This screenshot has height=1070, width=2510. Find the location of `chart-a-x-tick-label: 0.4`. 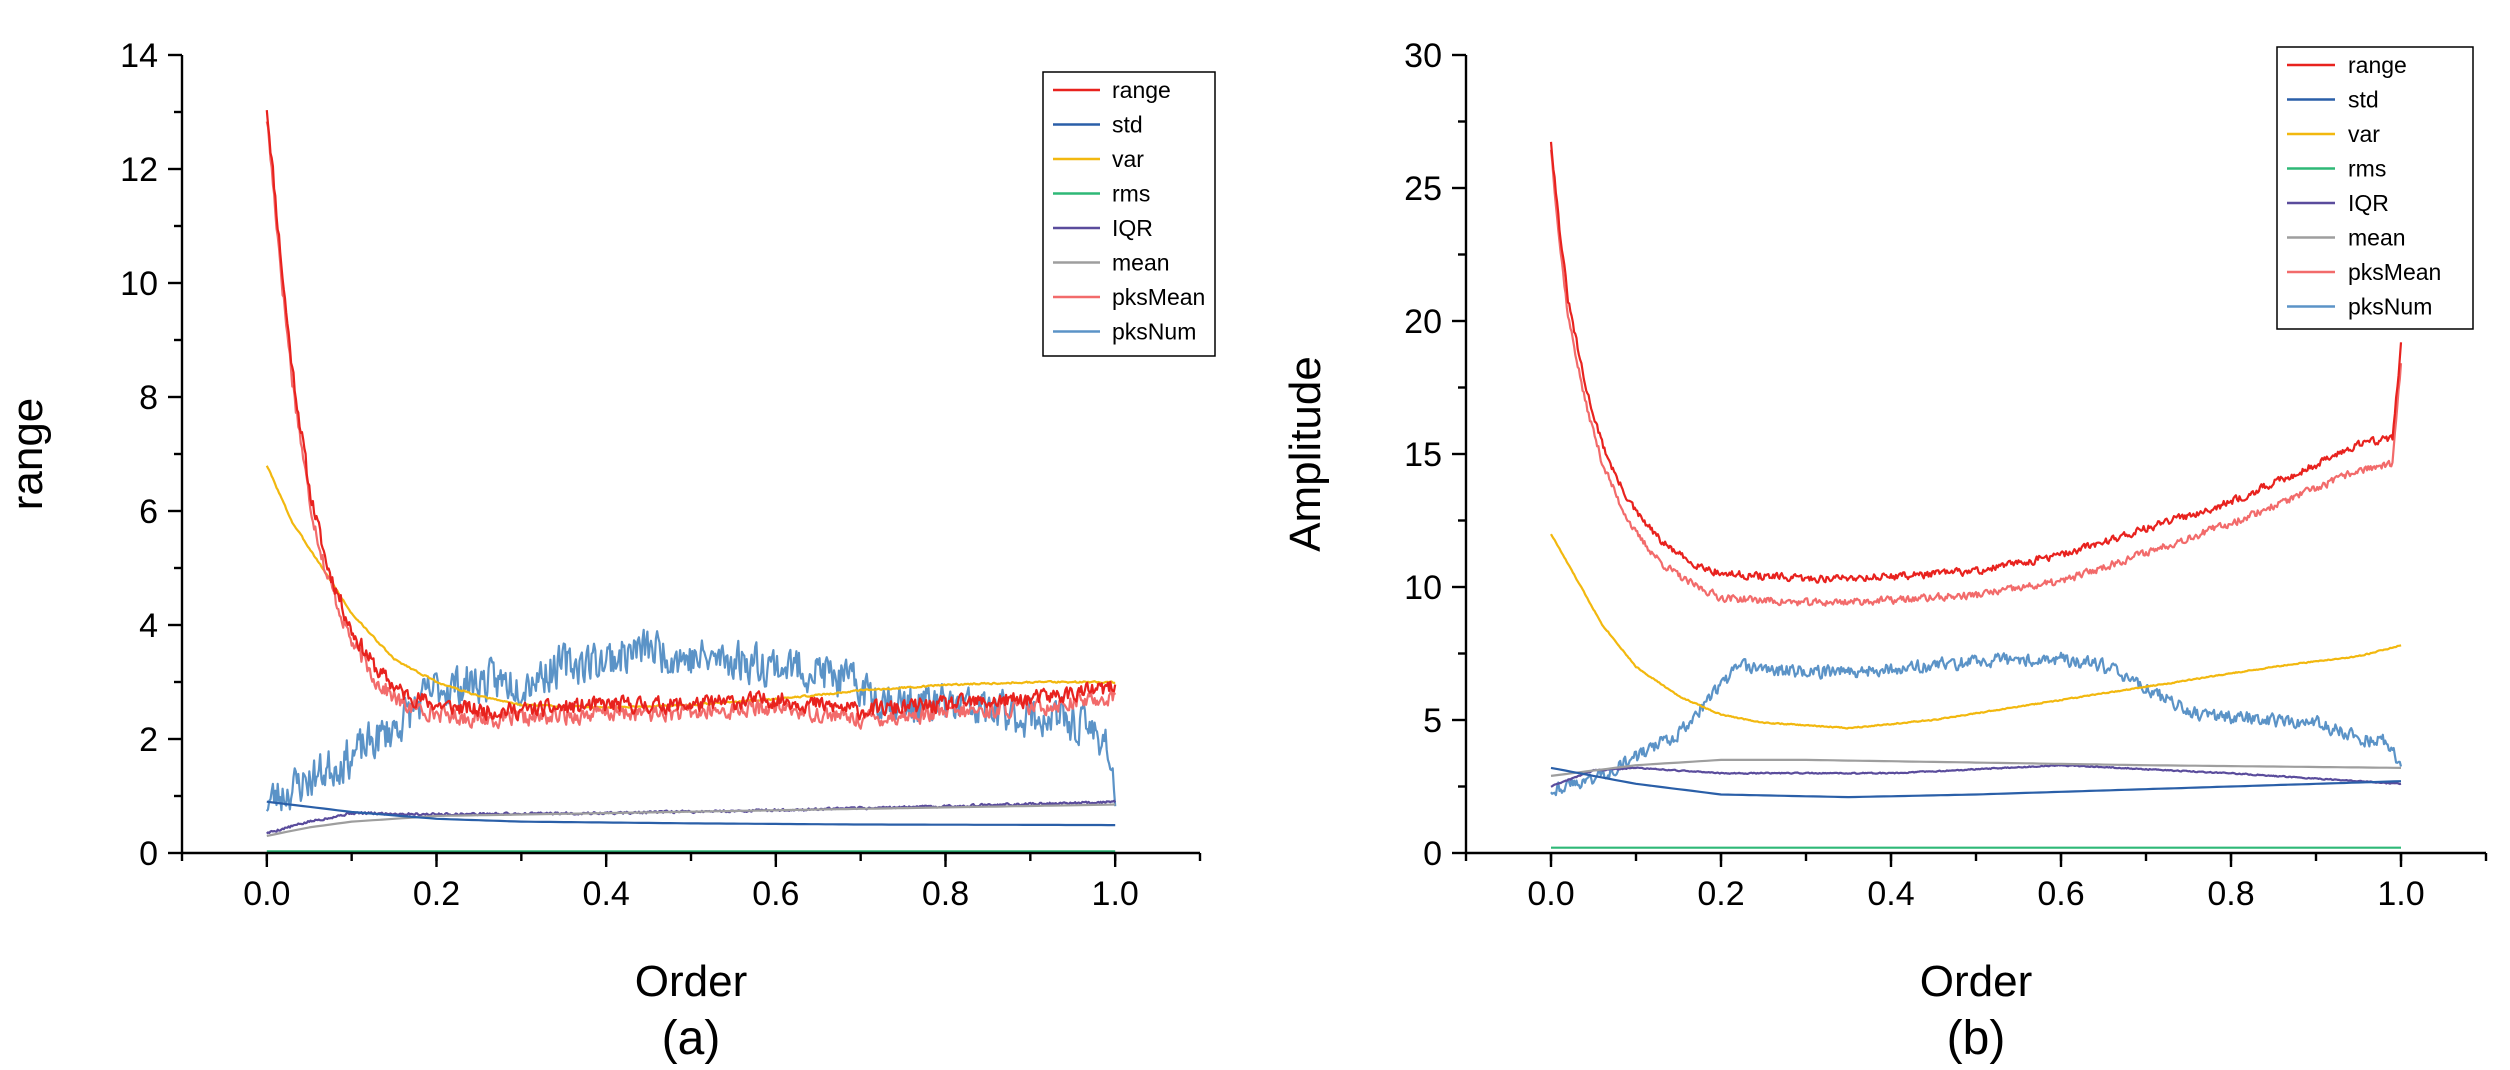

chart-a-x-tick-label: 0.4 is located at coordinates (606, 894).